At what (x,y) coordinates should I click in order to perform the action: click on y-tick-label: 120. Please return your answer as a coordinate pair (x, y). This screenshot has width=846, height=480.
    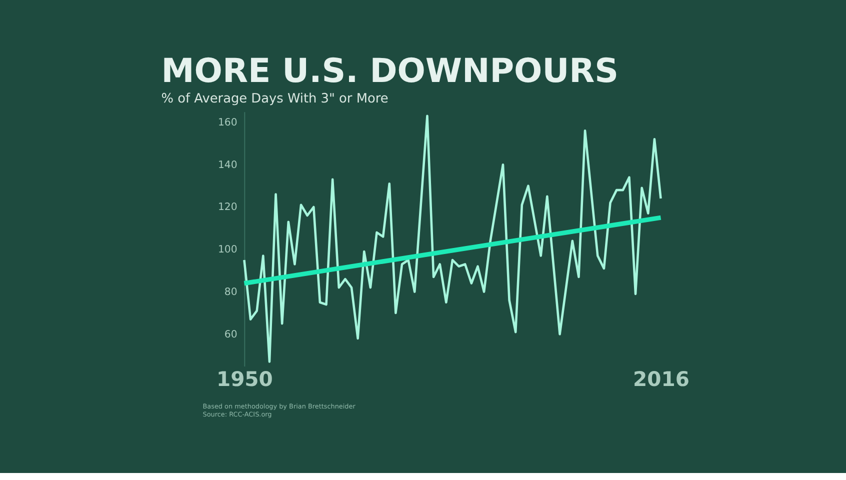
    Looking at the image, I should click on (228, 208).